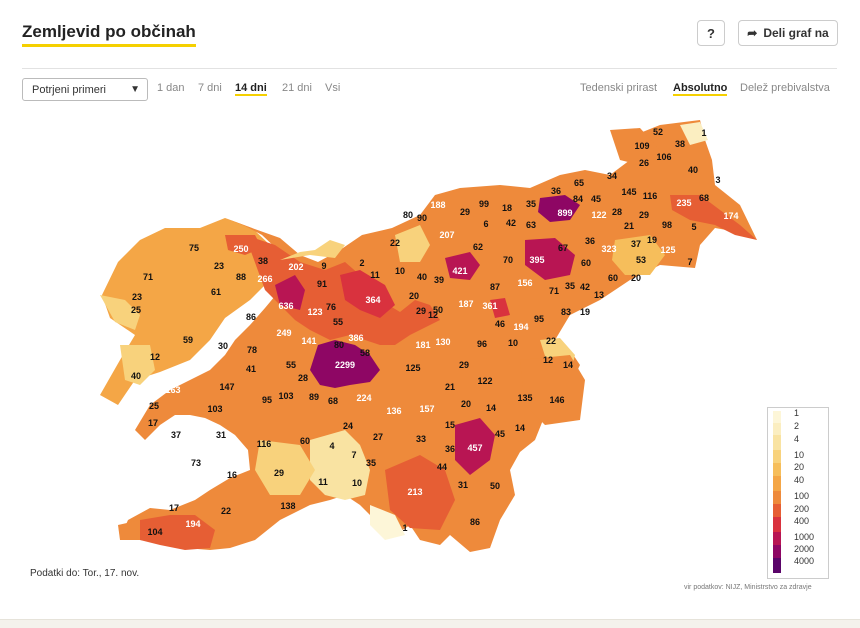 The width and height of the screenshot is (860, 628). I want to click on map-value: 235, so click(683, 203).